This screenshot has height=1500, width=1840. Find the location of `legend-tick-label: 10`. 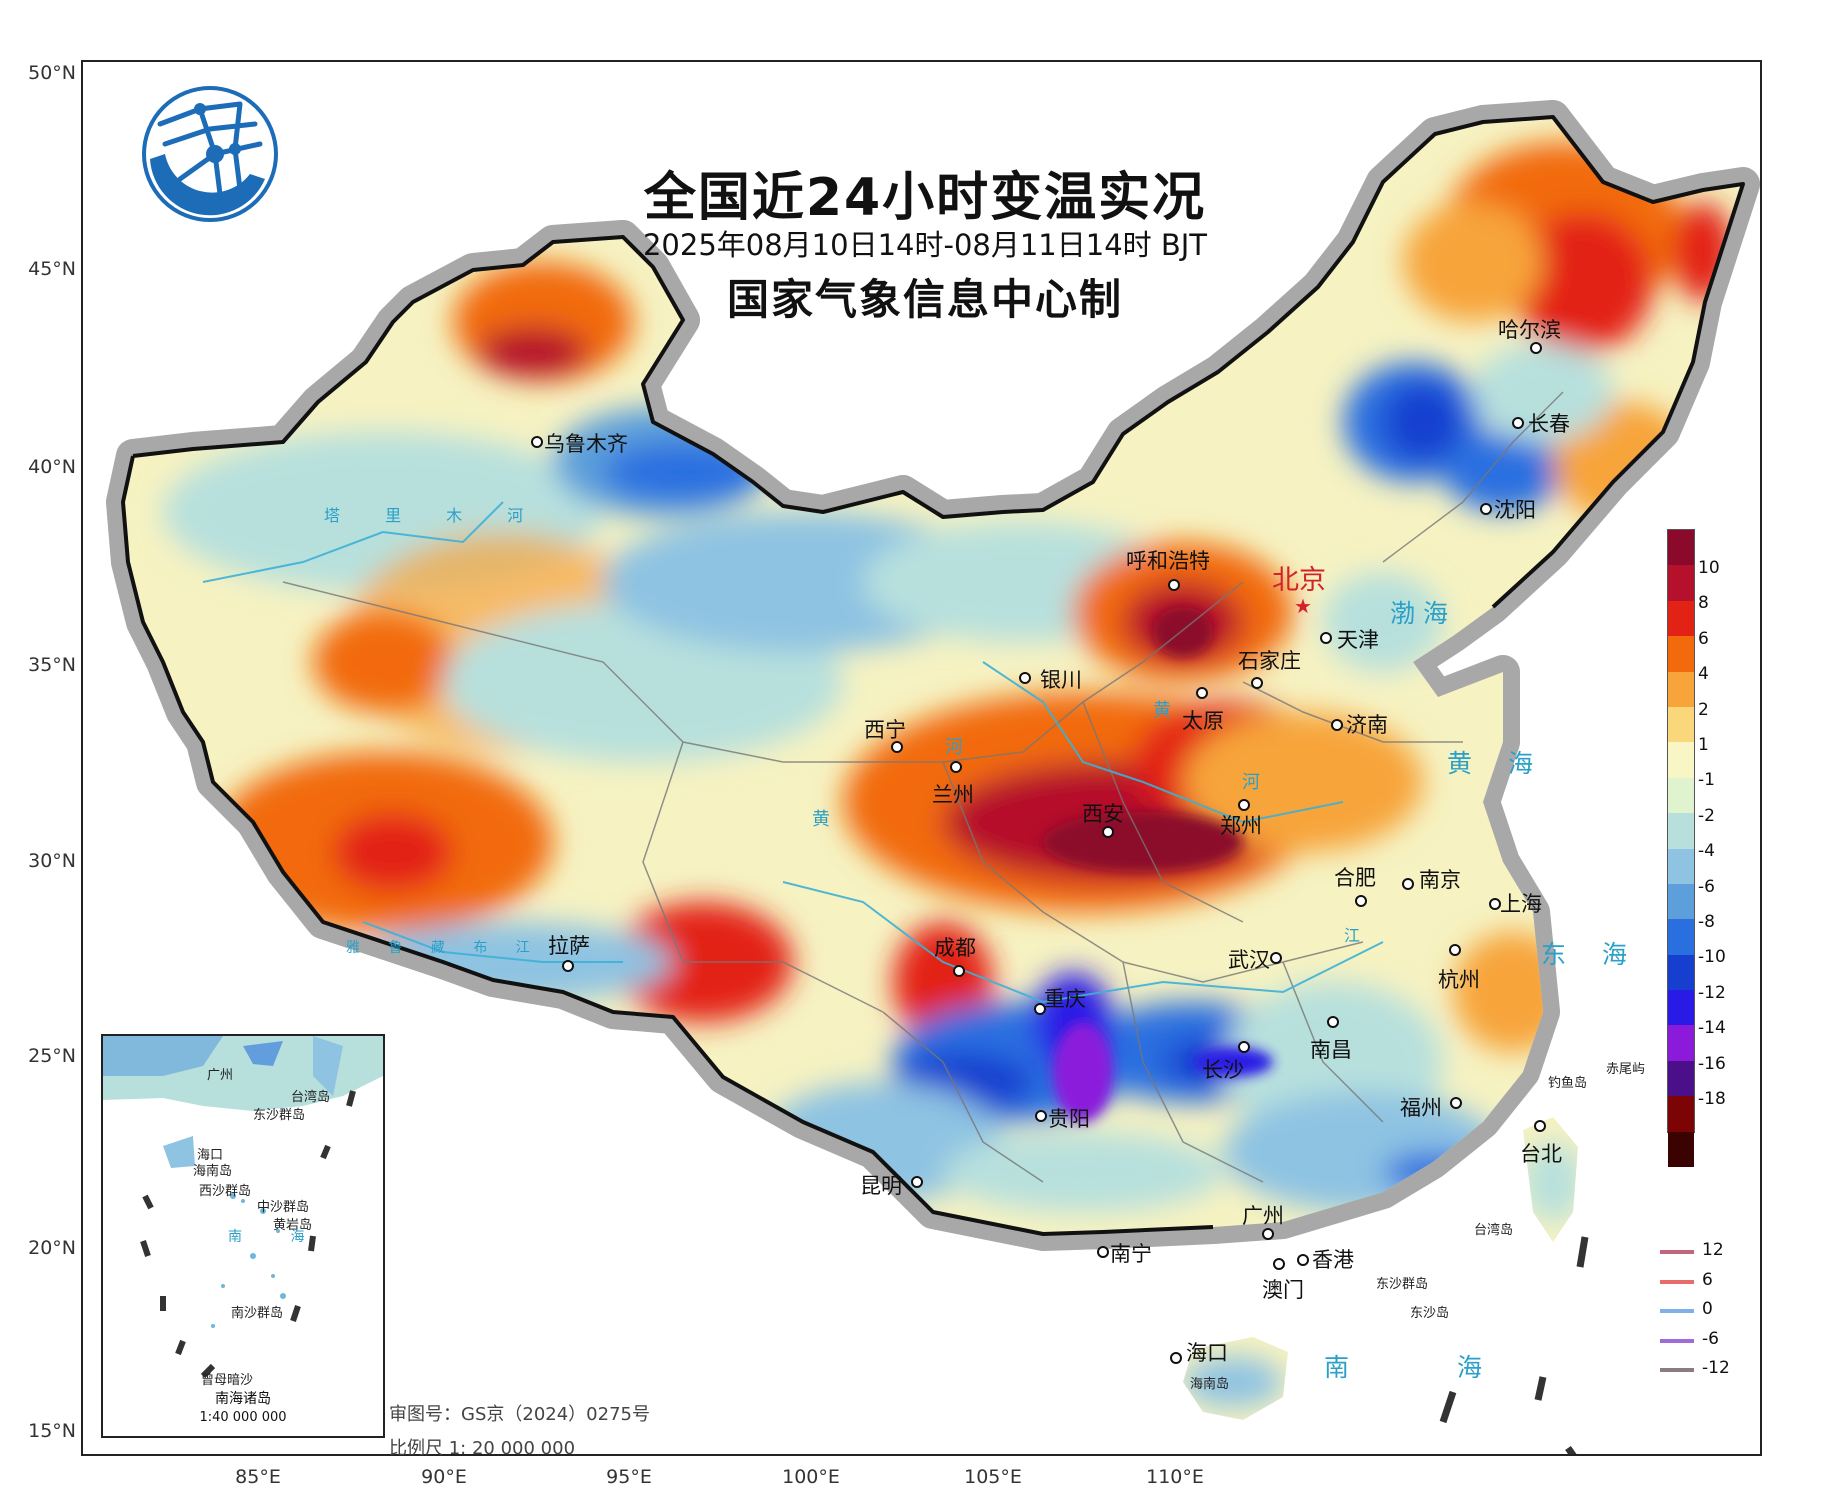

legend-tick-label: 10 is located at coordinates (1709, 568).